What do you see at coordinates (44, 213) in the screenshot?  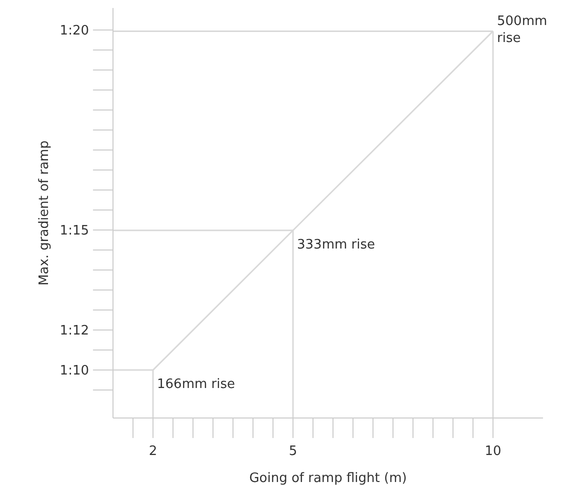 I see `y-axis-title: Max. gradient of ramp` at bounding box center [44, 213].